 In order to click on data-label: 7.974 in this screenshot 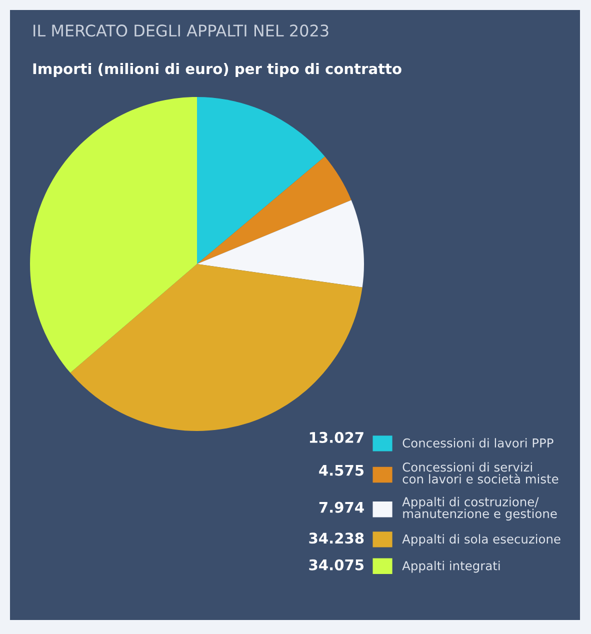, I will do `click(341, 507)`.